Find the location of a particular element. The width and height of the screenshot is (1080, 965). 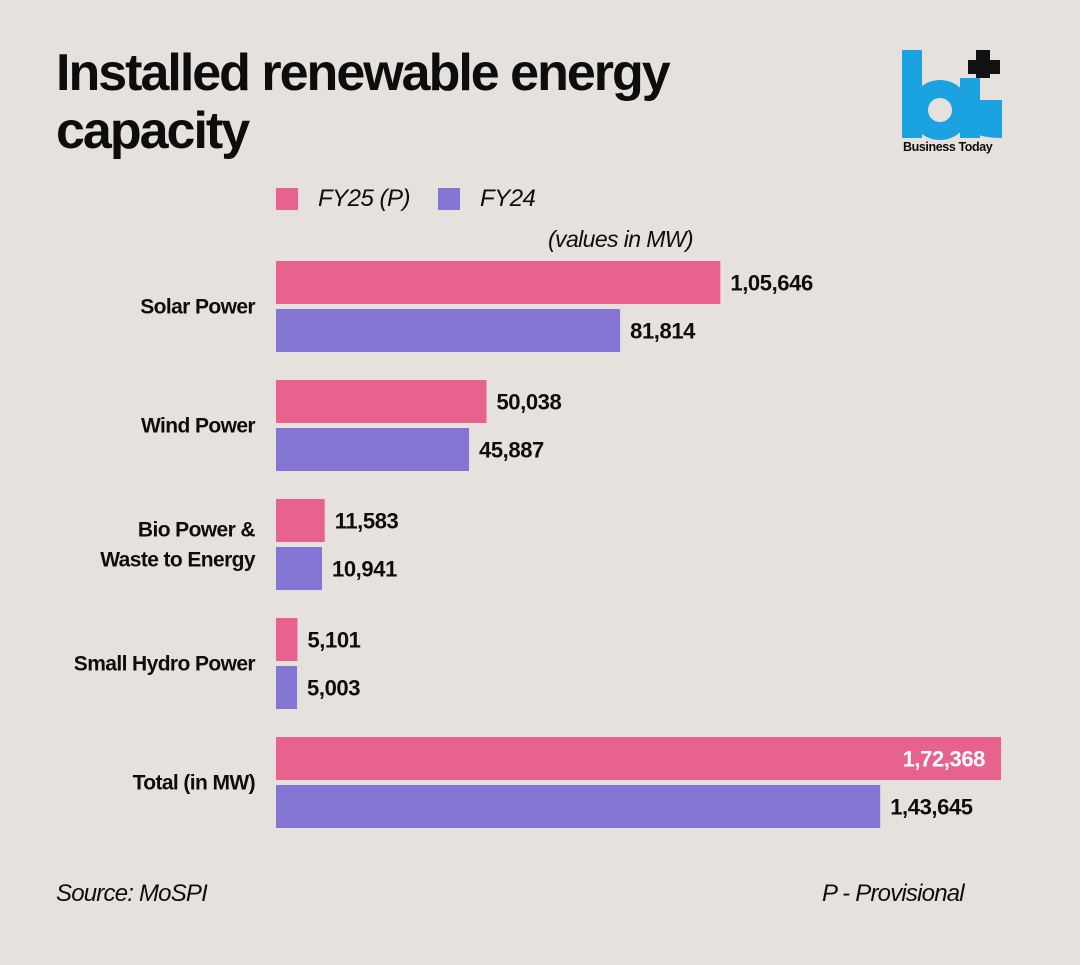

bar-fy24-solar-power is located at coordinates (448, 330).